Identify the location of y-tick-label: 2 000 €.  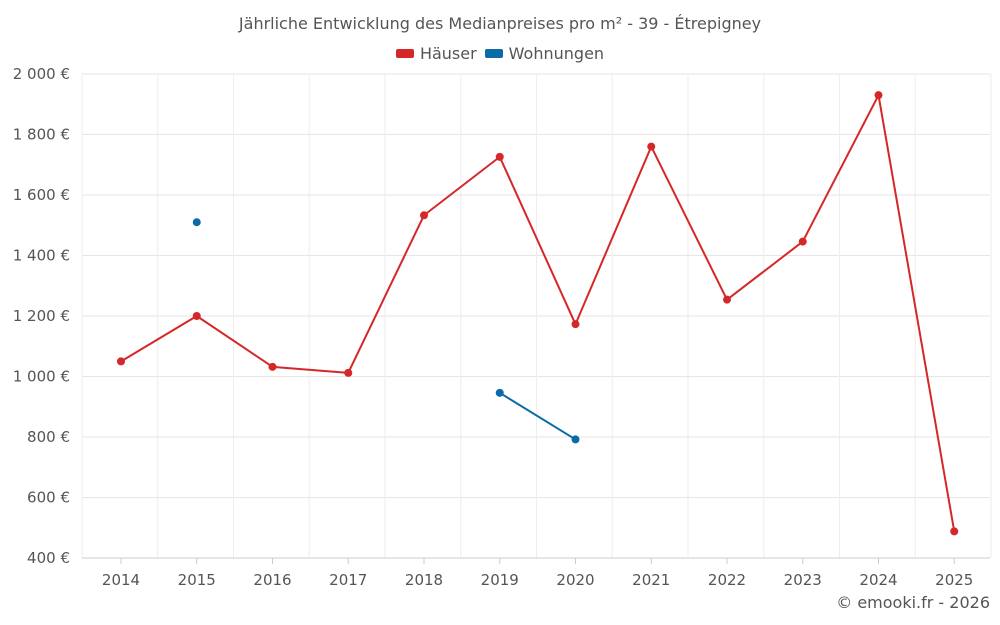
(41, 74).